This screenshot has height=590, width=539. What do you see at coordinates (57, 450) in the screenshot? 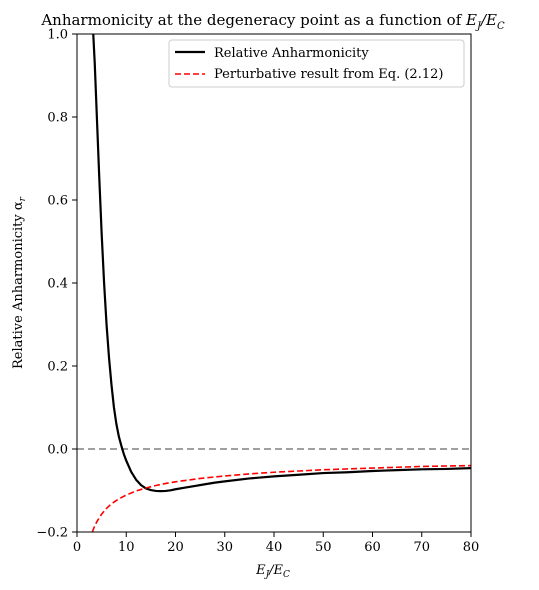
I see `y-tick-label: 0.0` at bounding box center [57, 450].